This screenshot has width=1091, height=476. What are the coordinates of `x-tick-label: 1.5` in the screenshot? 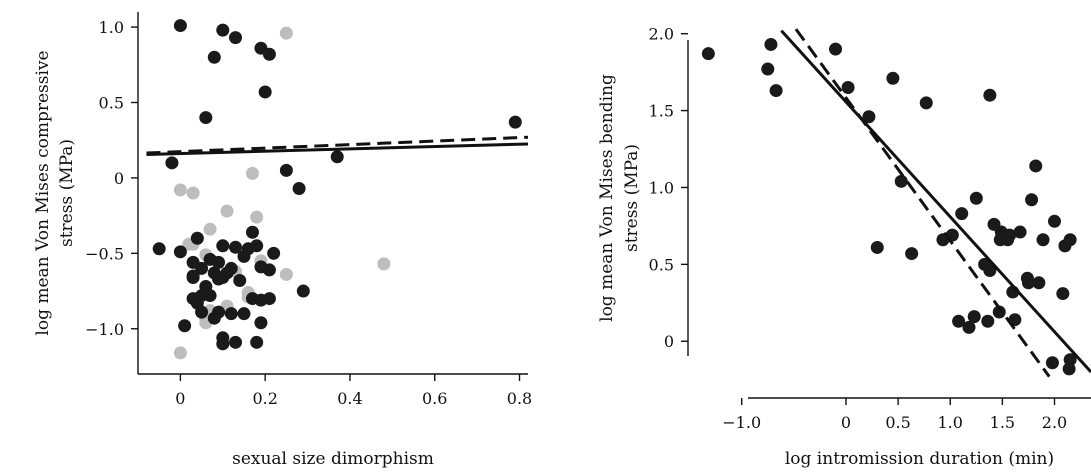 It's located at (1002, 422).